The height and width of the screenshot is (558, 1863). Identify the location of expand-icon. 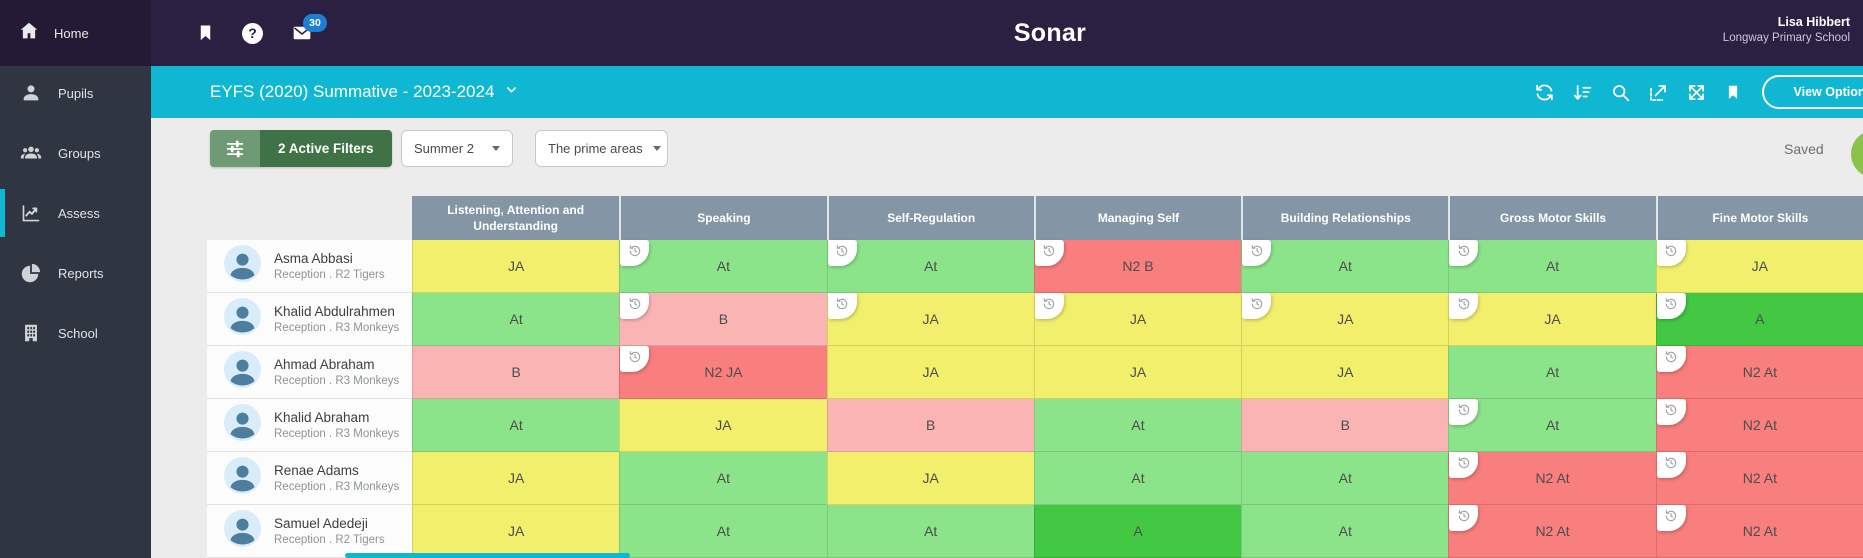
(1696, 92).